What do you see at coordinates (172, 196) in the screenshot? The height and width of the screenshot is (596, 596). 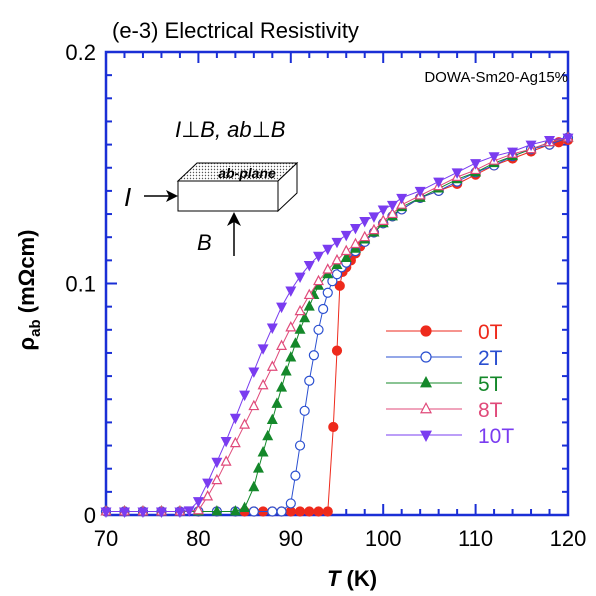 I see `current-arrow-head` at bounding box center [172, 196].